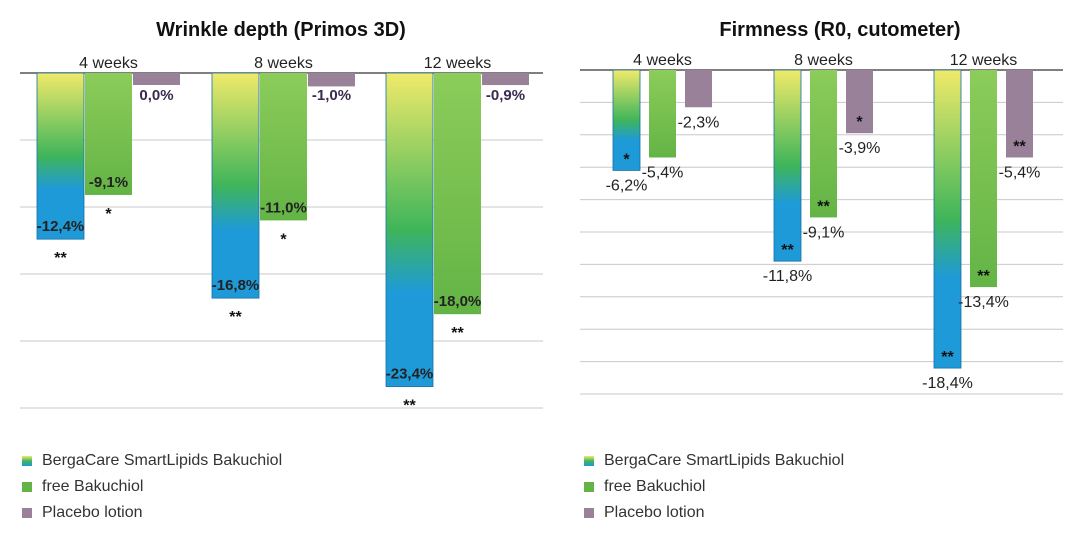 The height and width of the screenshot is (540, 1083). What do you see at coordinates (156, 95) in the screenshot?
I see `value-label: 0,0%` at bounding box center [156, 95].